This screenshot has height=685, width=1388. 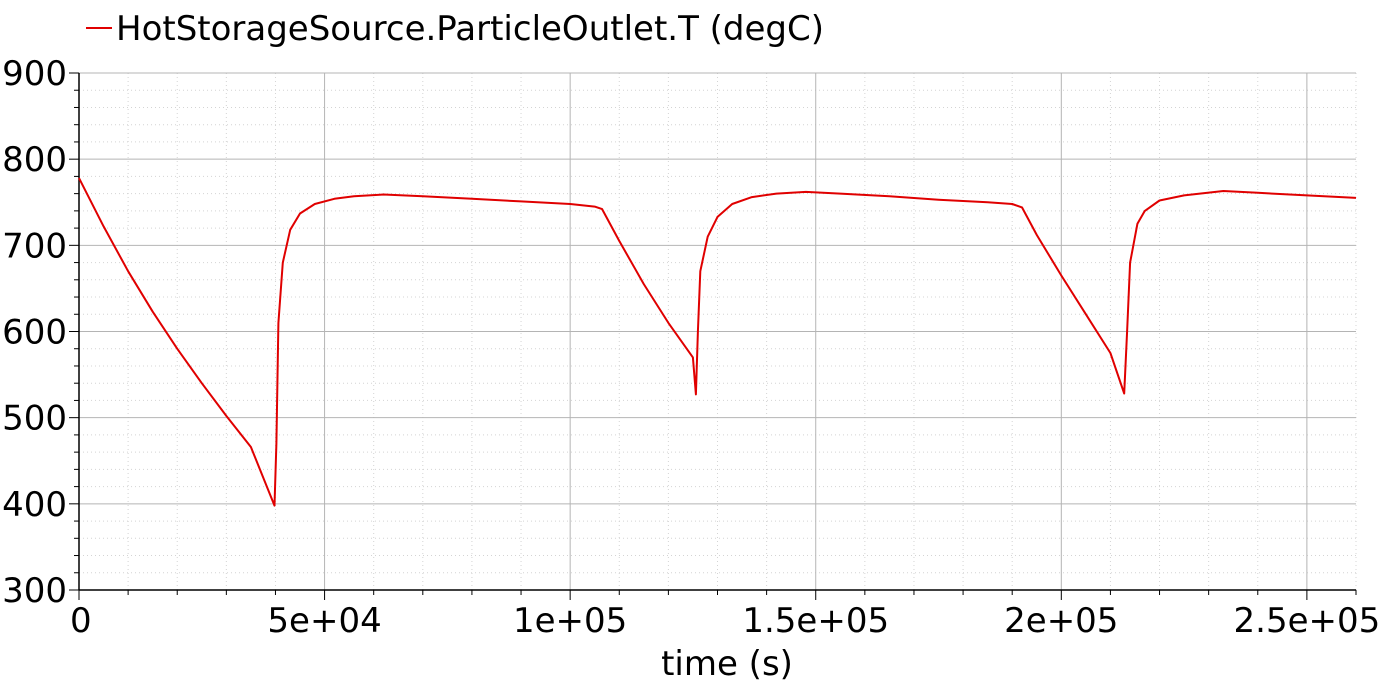 I want to click on y-tick-label: 400, so click(x=34, y=505).